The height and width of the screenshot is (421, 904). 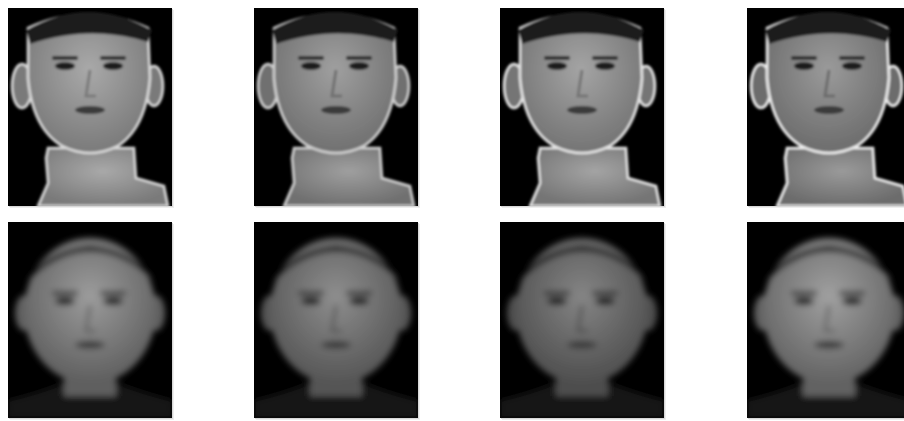 I want to click on face-image-row2-col3, so click(x=582, y=320).